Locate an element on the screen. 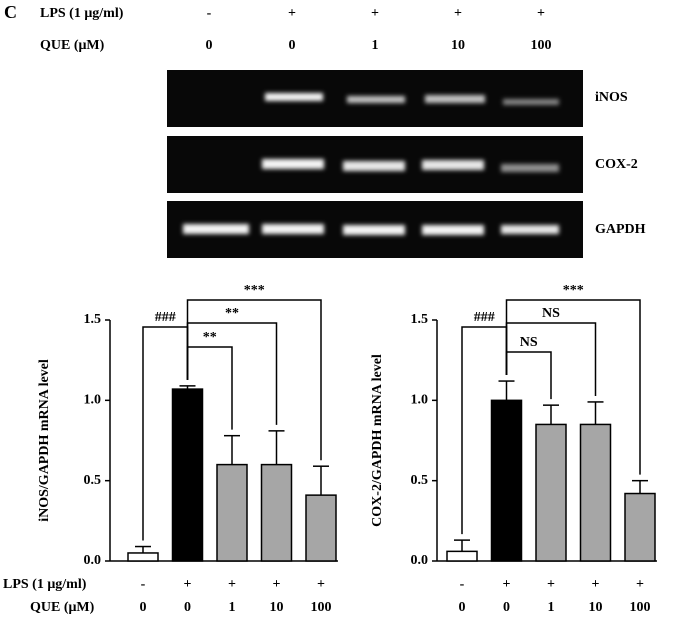  y-axis-label: iNOS/GAPDH mRNA level is located at coordinates (44, 440).